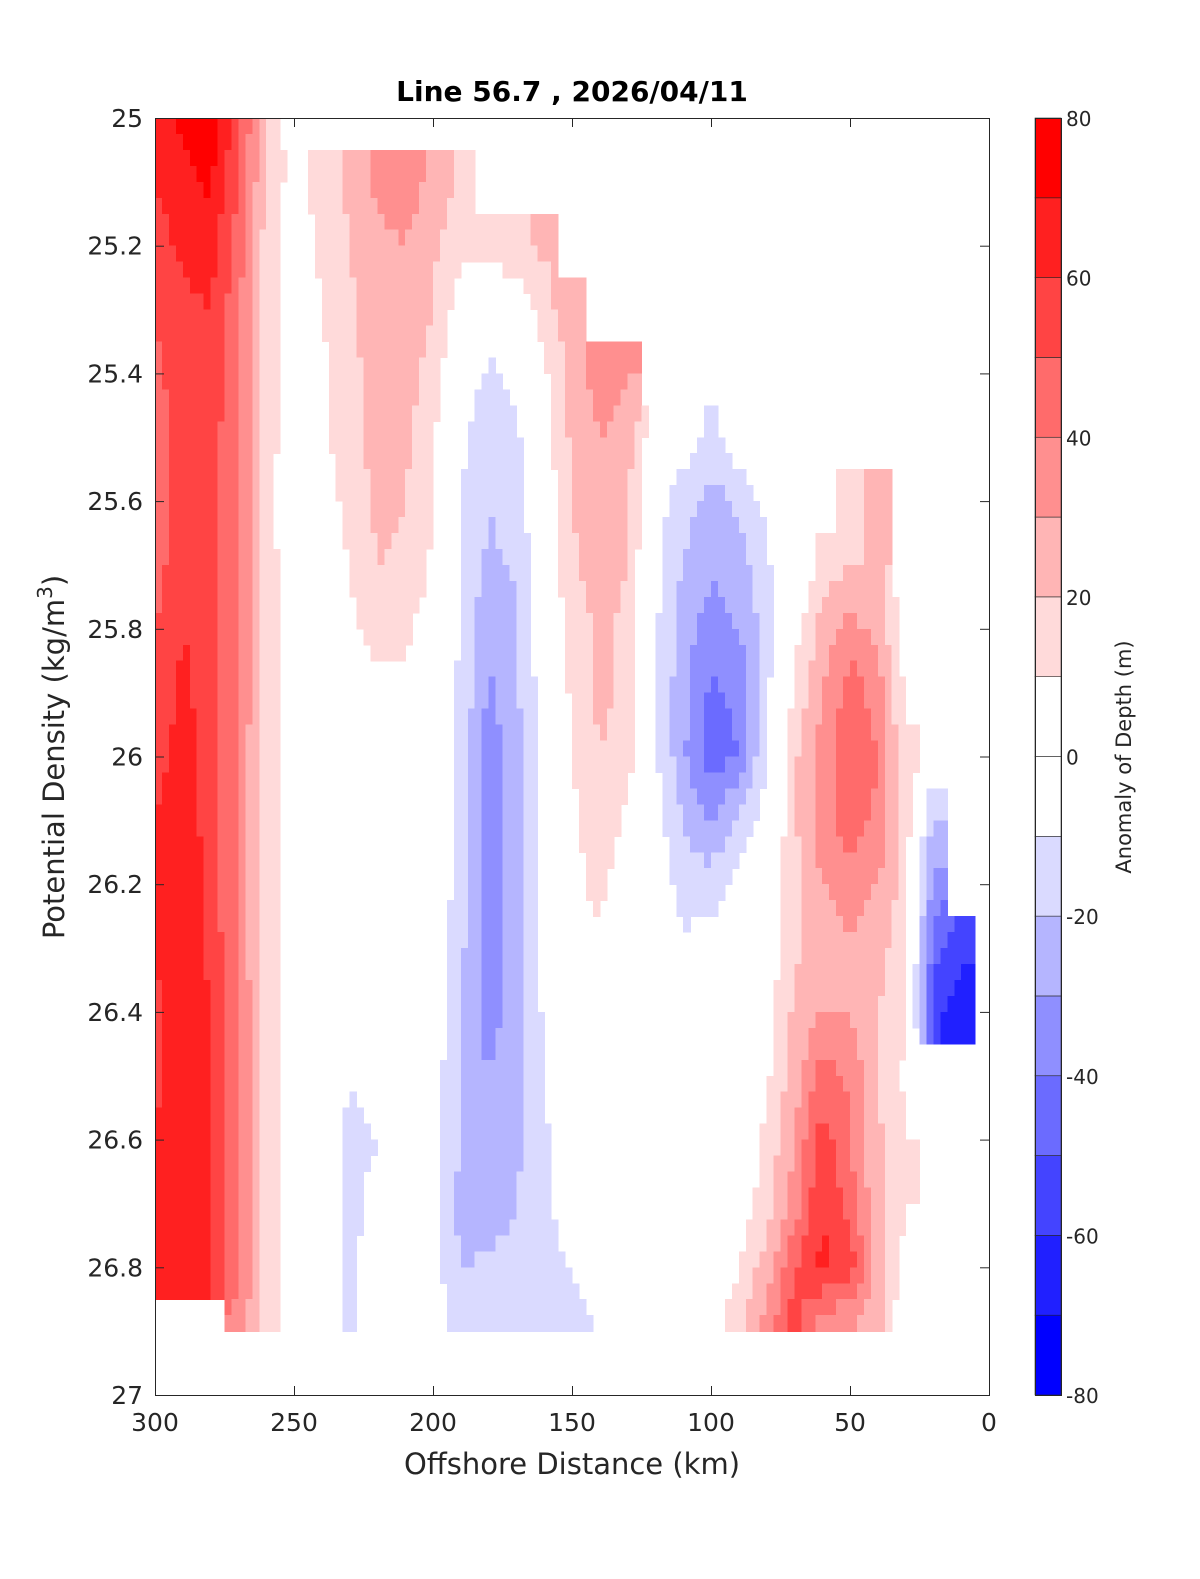  Describe the element at coordinates (127, 118) in the screenshot. I see `y-tick-label: 25` at that location.